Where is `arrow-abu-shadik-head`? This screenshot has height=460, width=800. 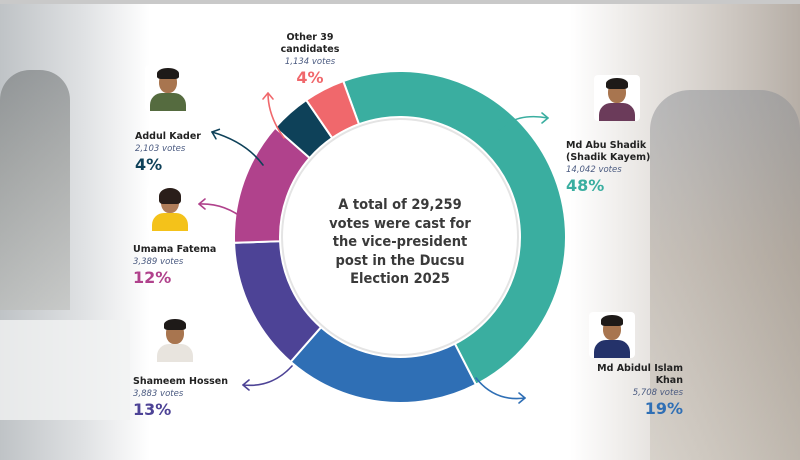
arrow-abu-shadik-head is located at coordinates (545, 118).